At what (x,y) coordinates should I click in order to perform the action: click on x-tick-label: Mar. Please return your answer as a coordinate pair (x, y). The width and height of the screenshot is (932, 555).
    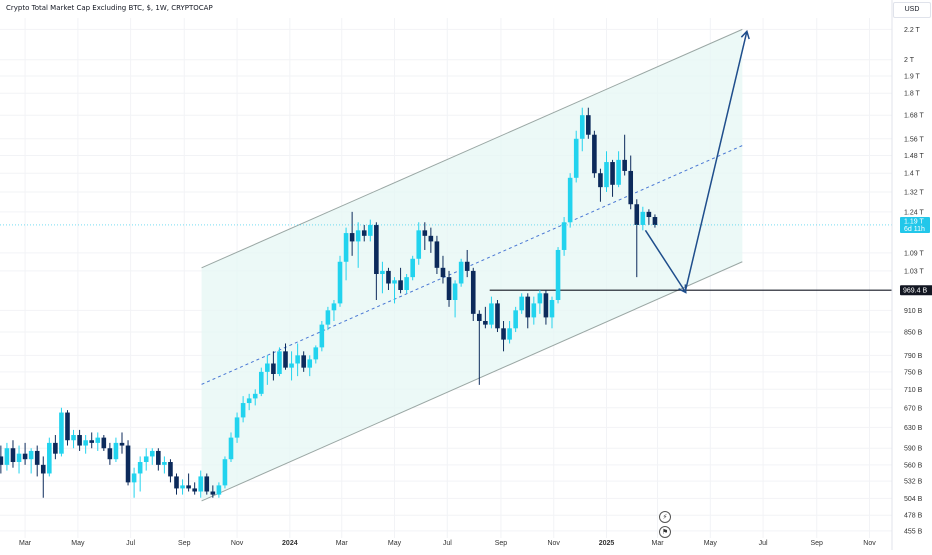
    Looking at the image, I should click on (25, 543).